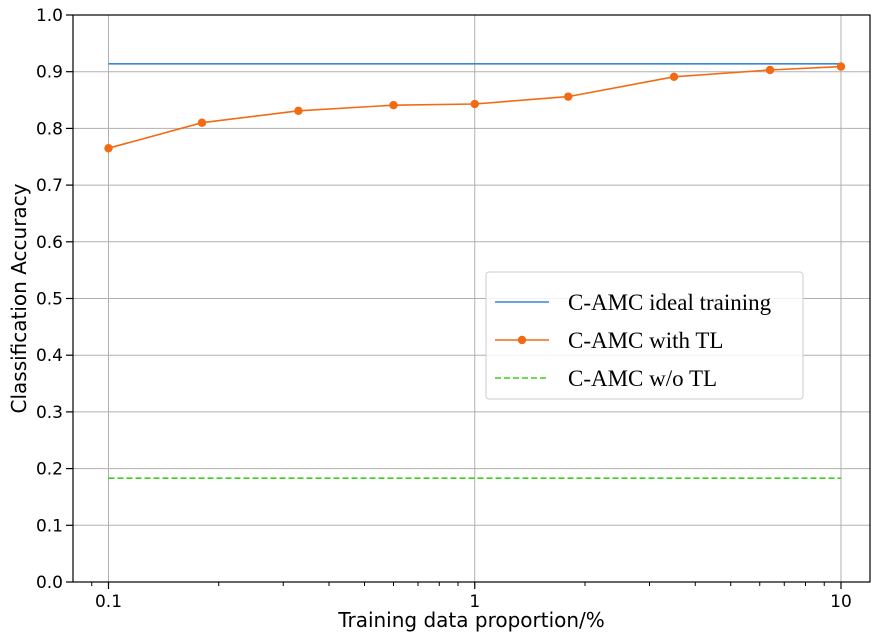 The height and width of the screenshot is (636, 886). Describe the element at coordinates (841, 602) in the screenshot. I see `x-tick-label: 10` at that location.